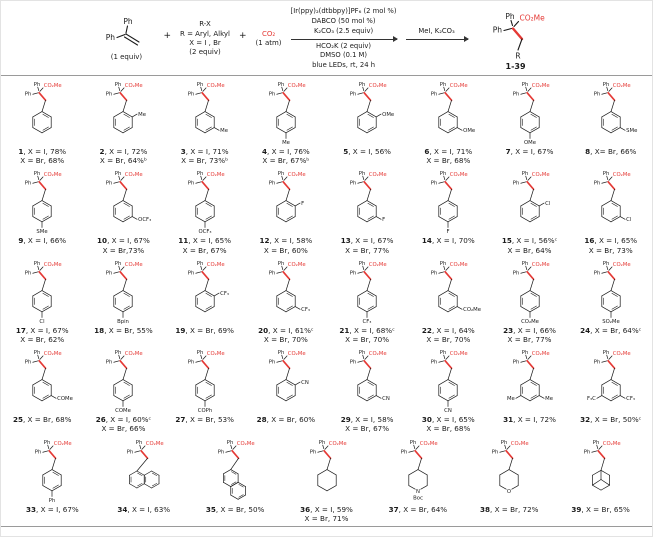  Describe the element at coordinates (235, 480) in the screenshot. I see `compound-cell: Ph CO₂Me Ph 35, X = Br, 50%` at that location.